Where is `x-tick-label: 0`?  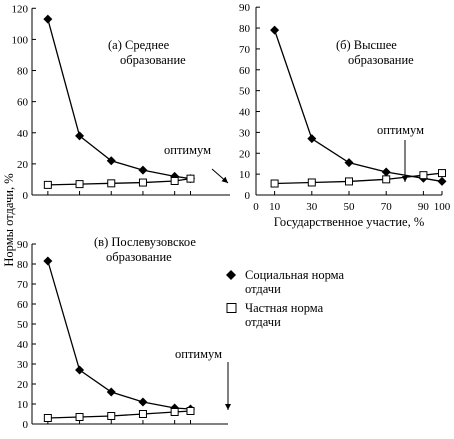
x-tick-label: 0 is located at coordinates (256, 207).